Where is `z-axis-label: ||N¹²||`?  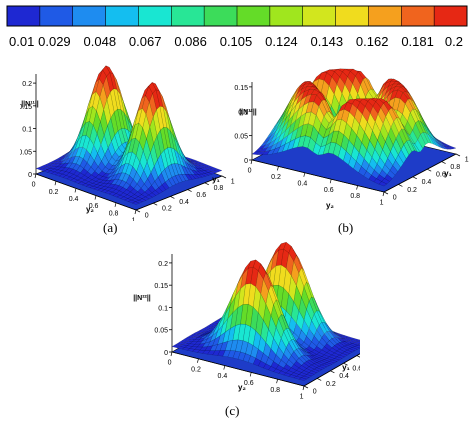 z-axis-label: ||N¹²|| is located at coordinates (248, 112).